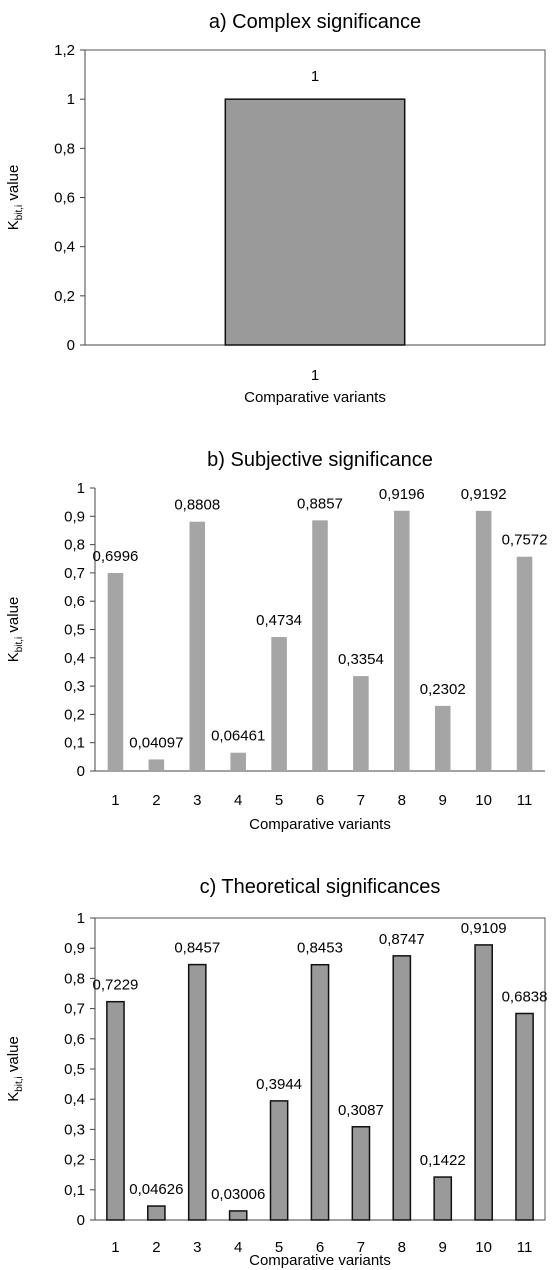  Describe the element at coordinates (320, 887) in the screenshot. I see `chart-title: c) Theoretical significances` at that location.